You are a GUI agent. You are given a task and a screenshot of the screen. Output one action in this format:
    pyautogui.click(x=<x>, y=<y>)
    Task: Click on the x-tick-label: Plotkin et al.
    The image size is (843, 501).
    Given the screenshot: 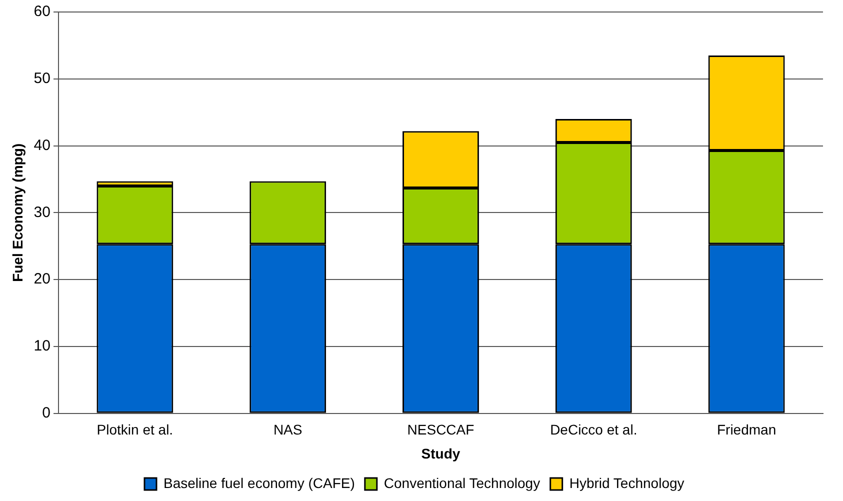 What is the action you would take?
    pyautogui.click(x=135, y=430)
    